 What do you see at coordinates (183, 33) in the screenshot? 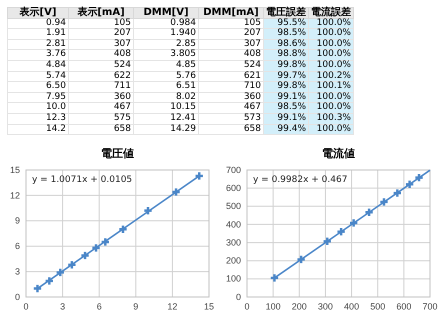
I see `text: 1.940` at bounding box center [183, 33].